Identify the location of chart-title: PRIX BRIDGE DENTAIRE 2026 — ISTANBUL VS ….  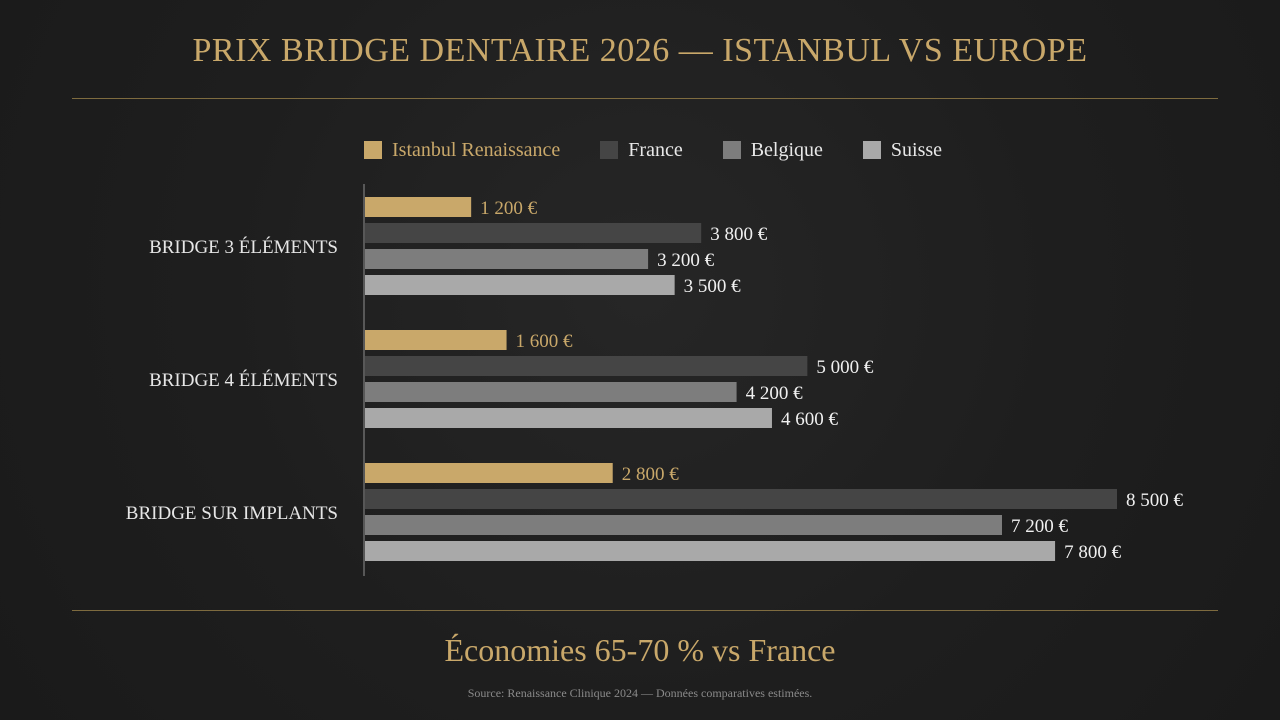
(640, 50).